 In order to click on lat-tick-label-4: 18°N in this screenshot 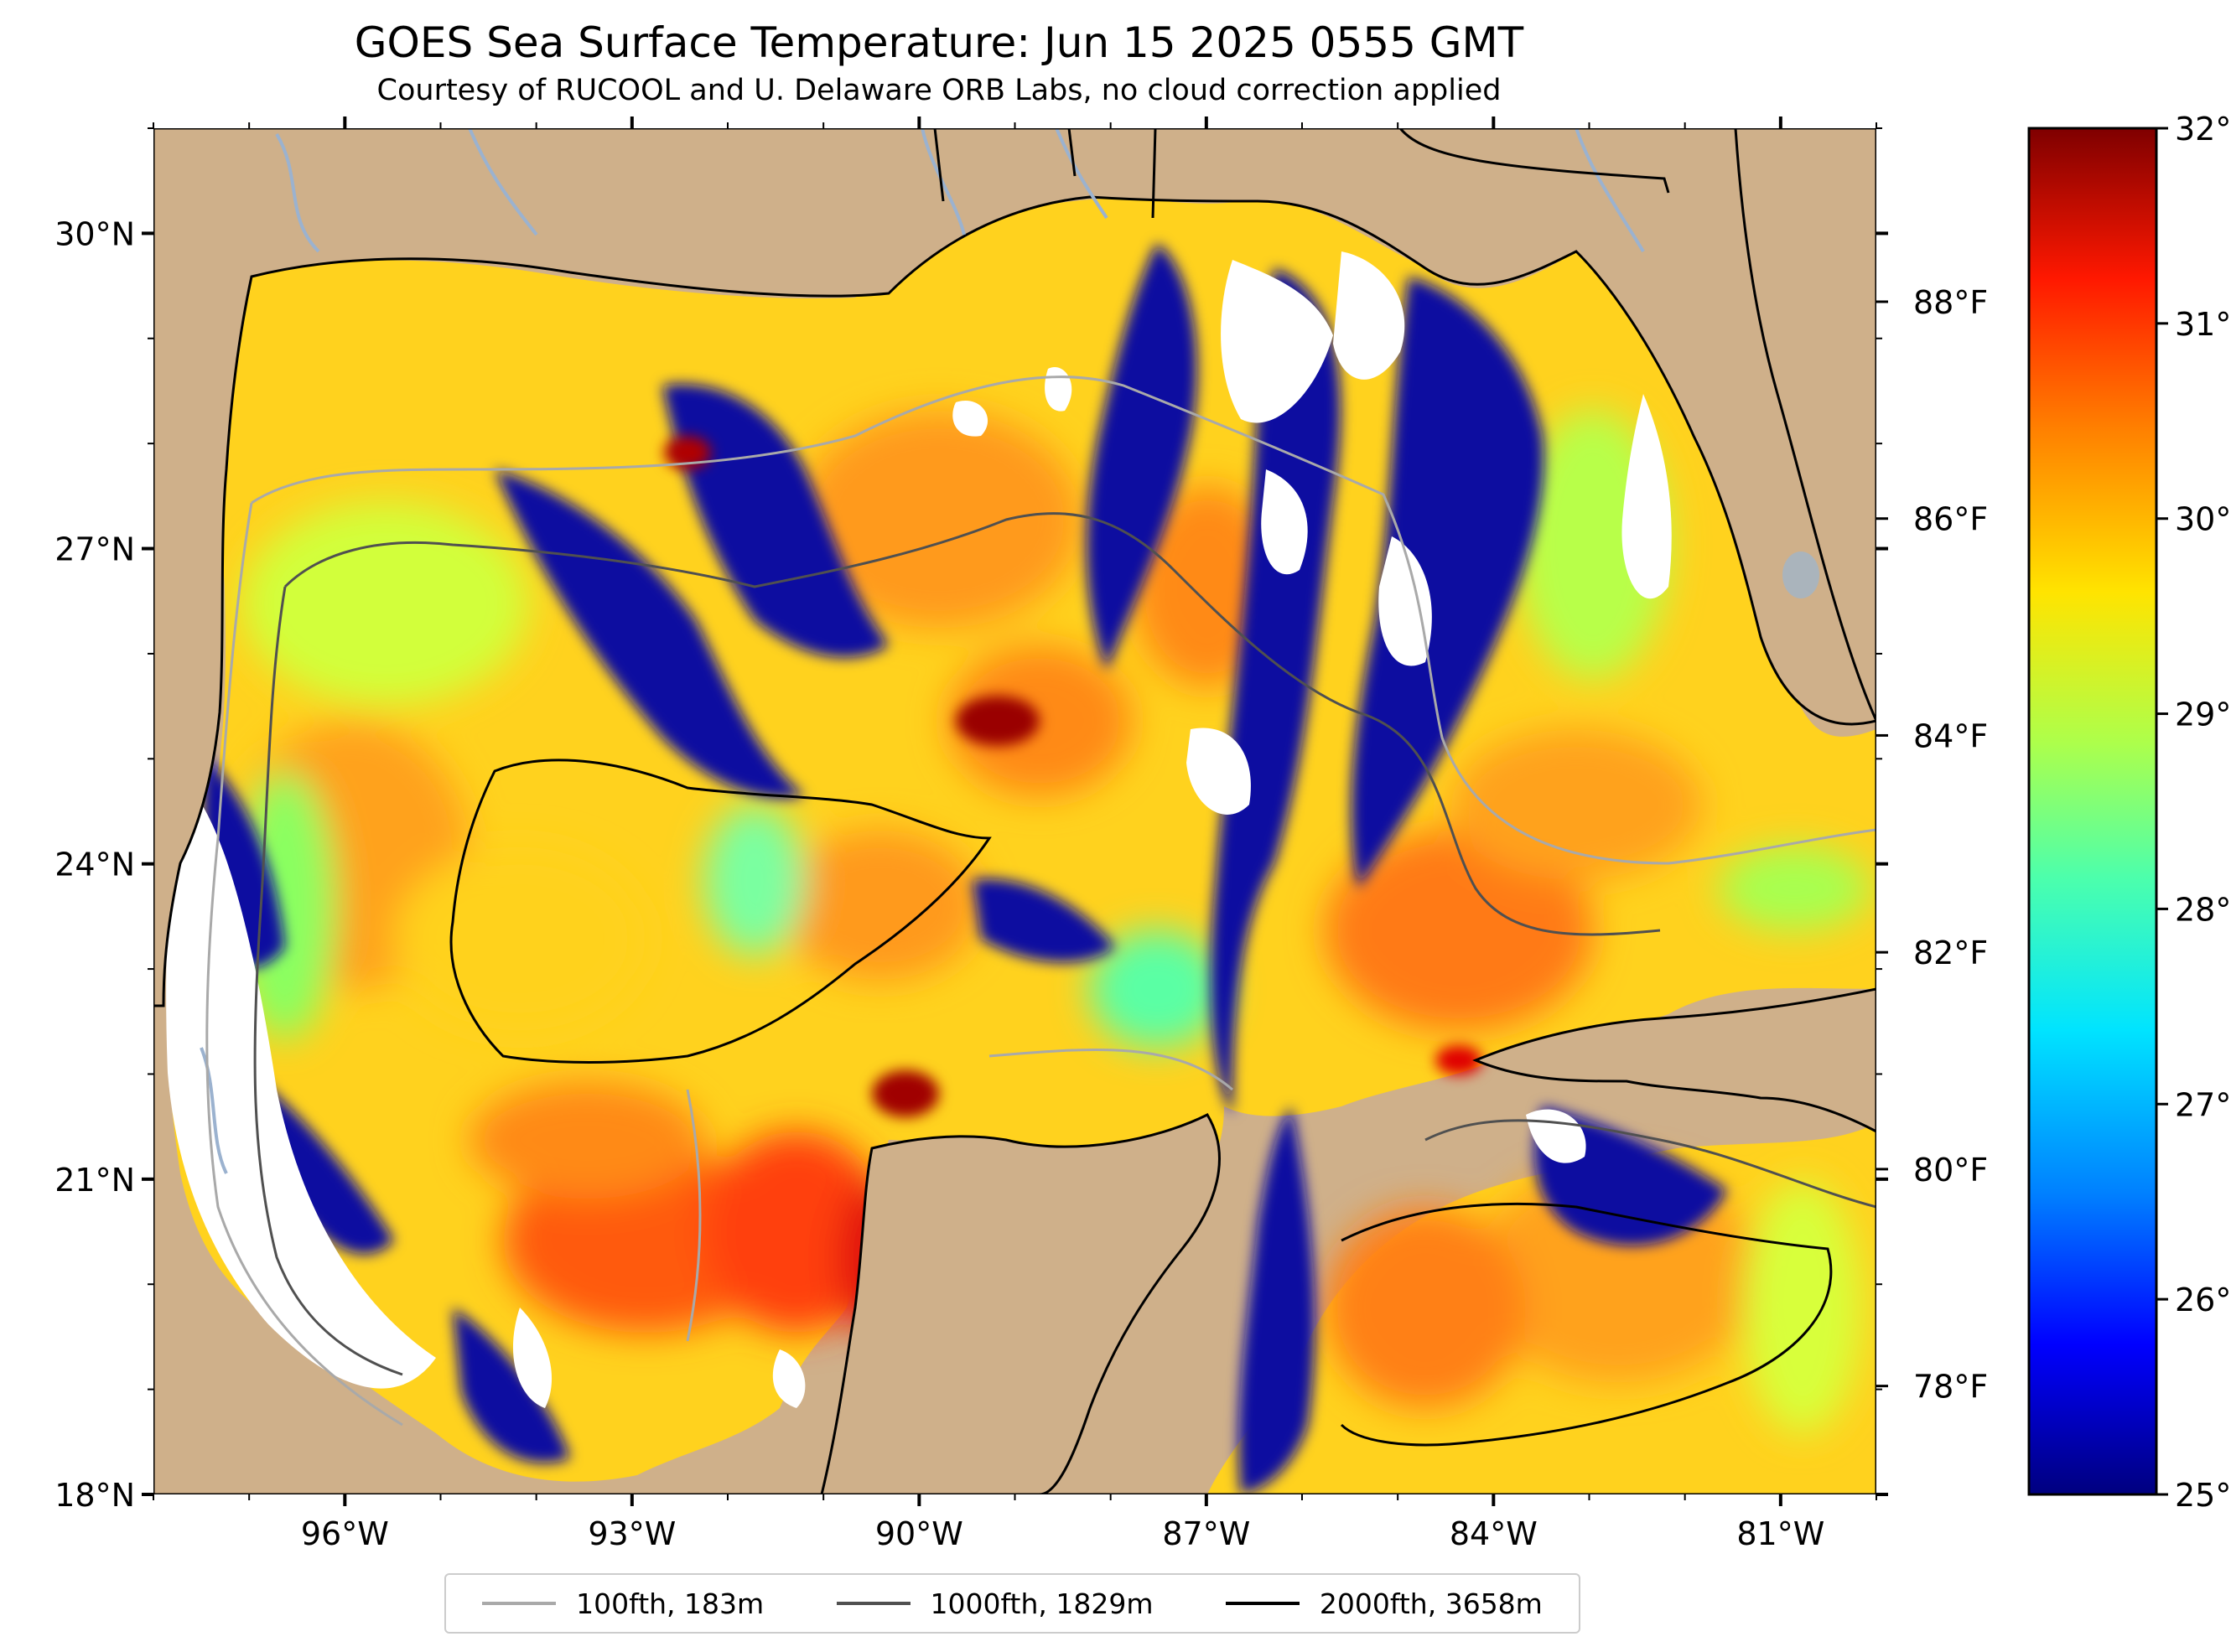, I will do `click(94, 1495)`.